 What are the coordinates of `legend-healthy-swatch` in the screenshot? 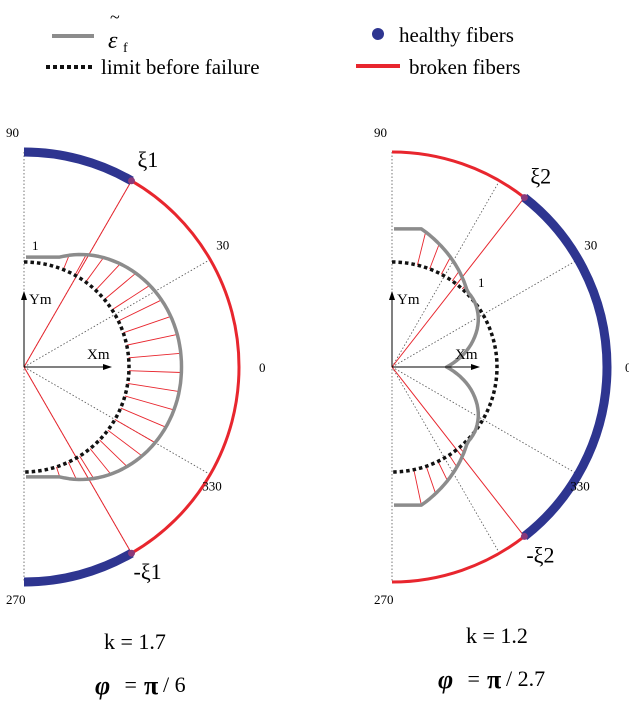 It's located at (378, 34).